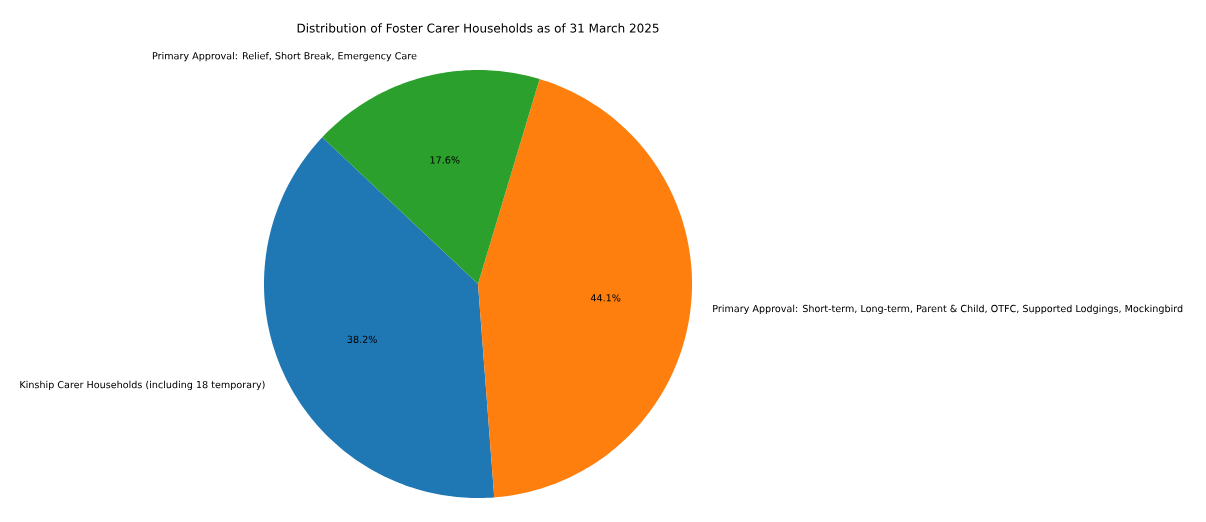 The height and width of the screenshot is (522, 1206). I want to click on slice-label: Primary Approval: Relief, Short Break, Emergency Care, so click(284, 56).